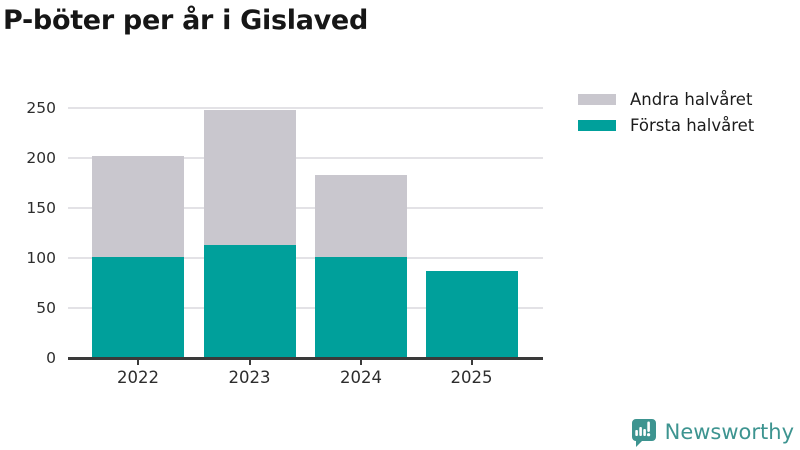 The width and height of the screenshot is (800, 450). I want to click on y-axis-tick-label: 0, so click(51, 358).